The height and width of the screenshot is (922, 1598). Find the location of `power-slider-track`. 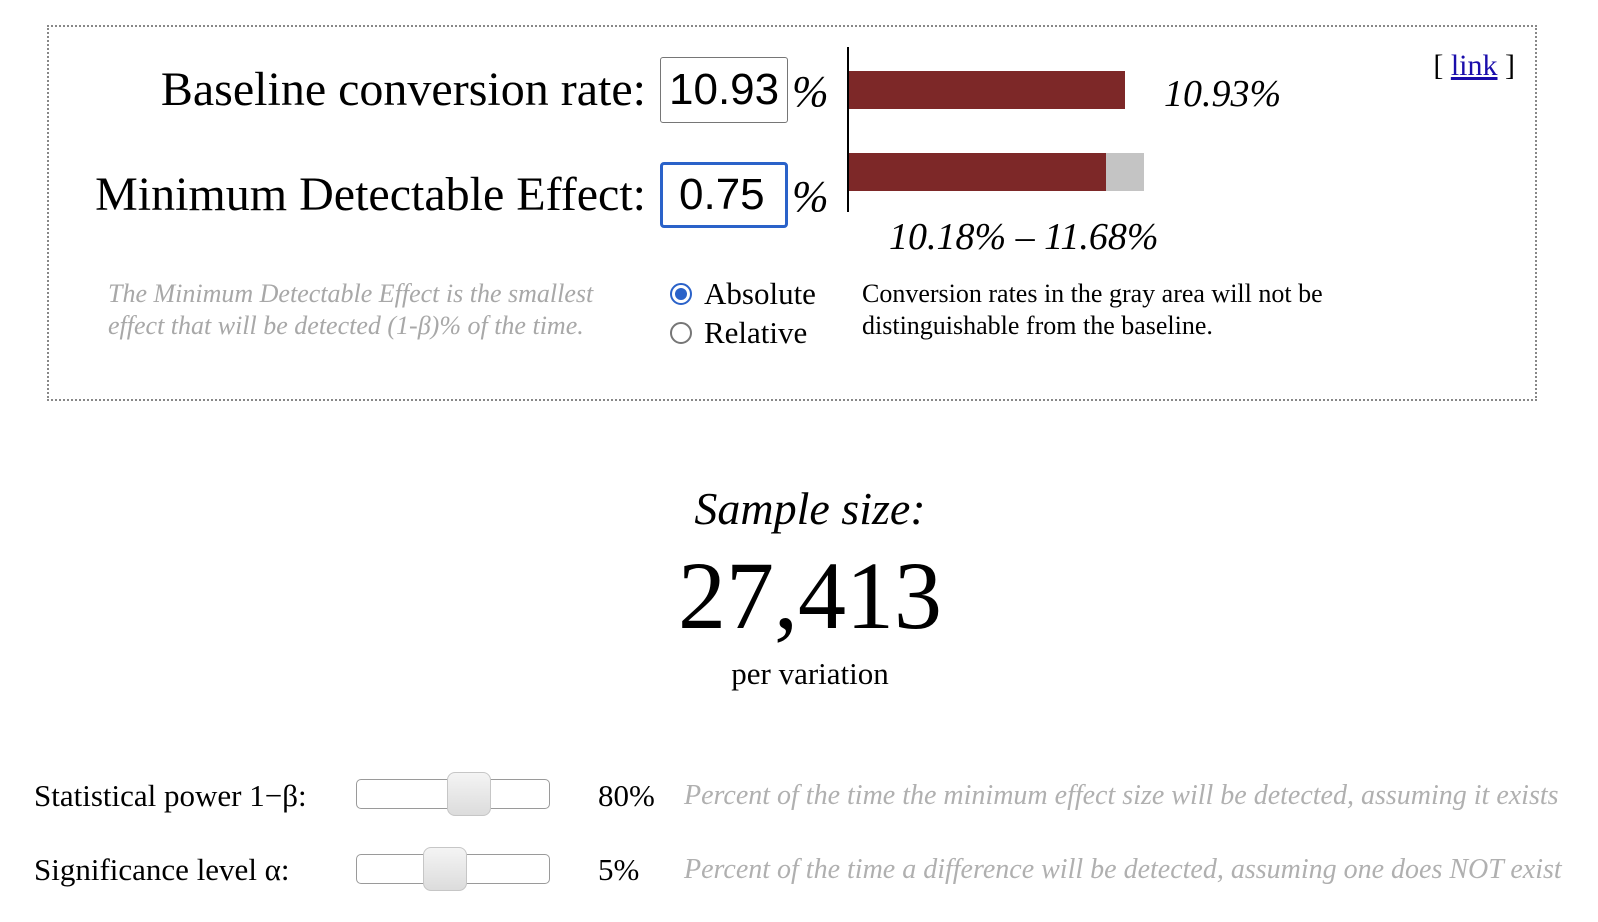

power-slider-track is located at coordinates (453, 794).